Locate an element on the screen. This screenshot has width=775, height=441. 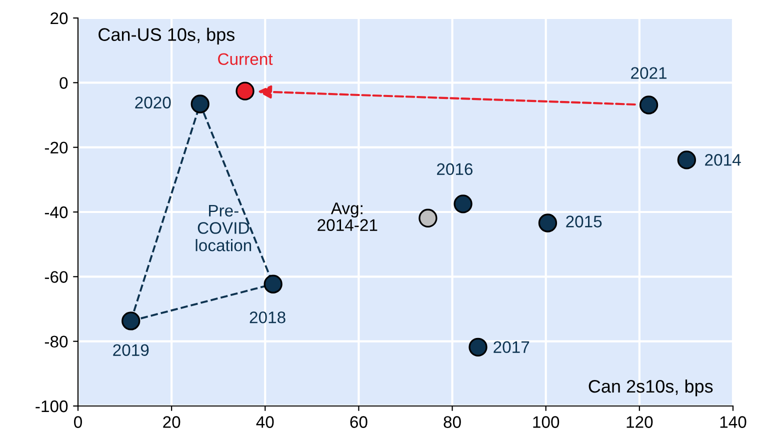
y-tick-label: 20 is located at coordinates (59, 18).